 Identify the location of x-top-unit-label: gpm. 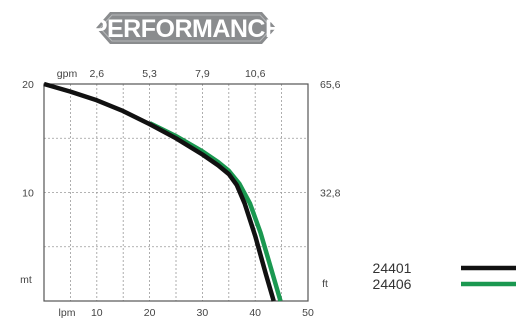
(67, 74).